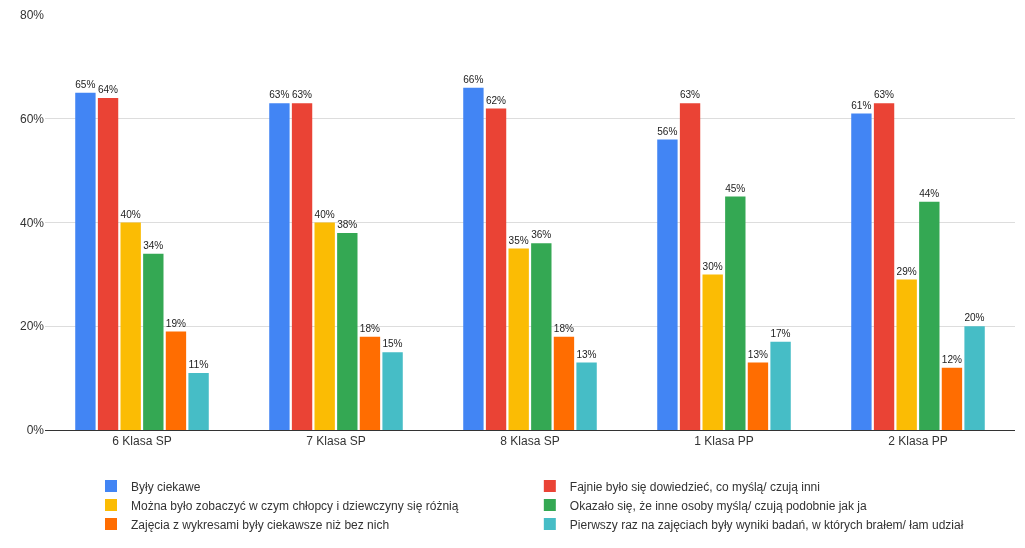 The height and width of the screenshot is (548, 1025). Describe the element at coordinates (951, 359) in the screenshot. I see `data-label: 12%` at that location.